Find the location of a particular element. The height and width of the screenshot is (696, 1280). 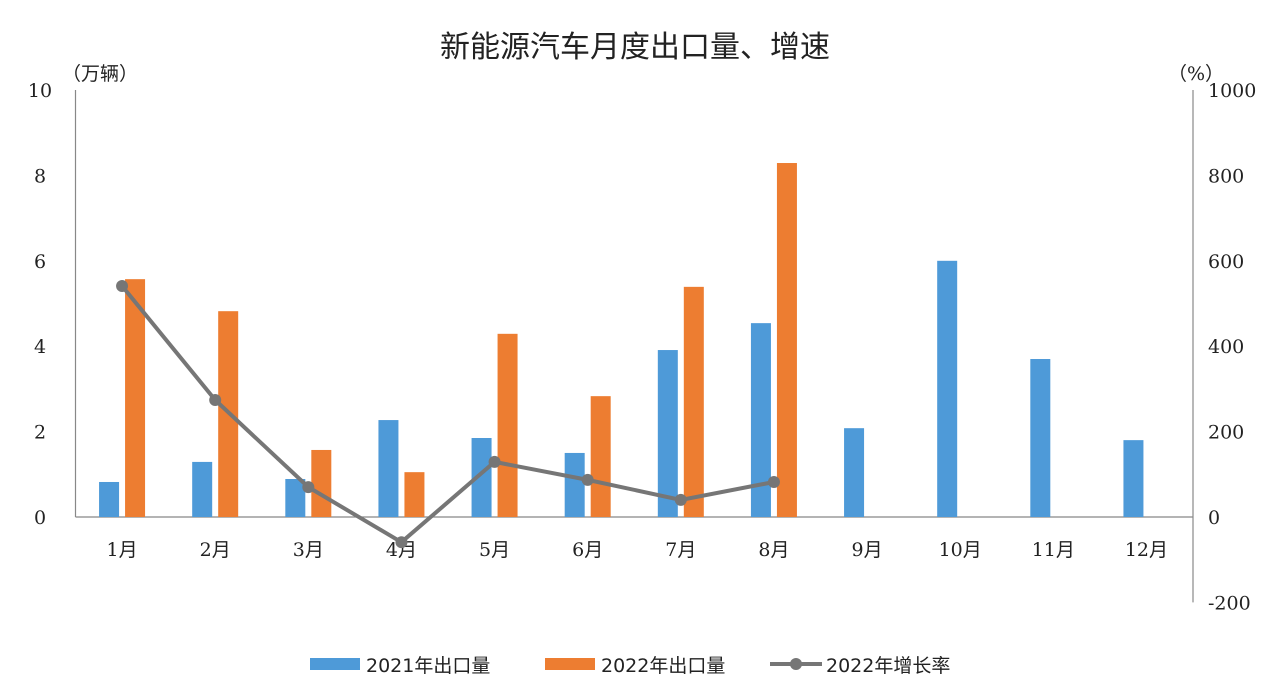

x-tick-label: 6月 is located at coordinates (587, 550).